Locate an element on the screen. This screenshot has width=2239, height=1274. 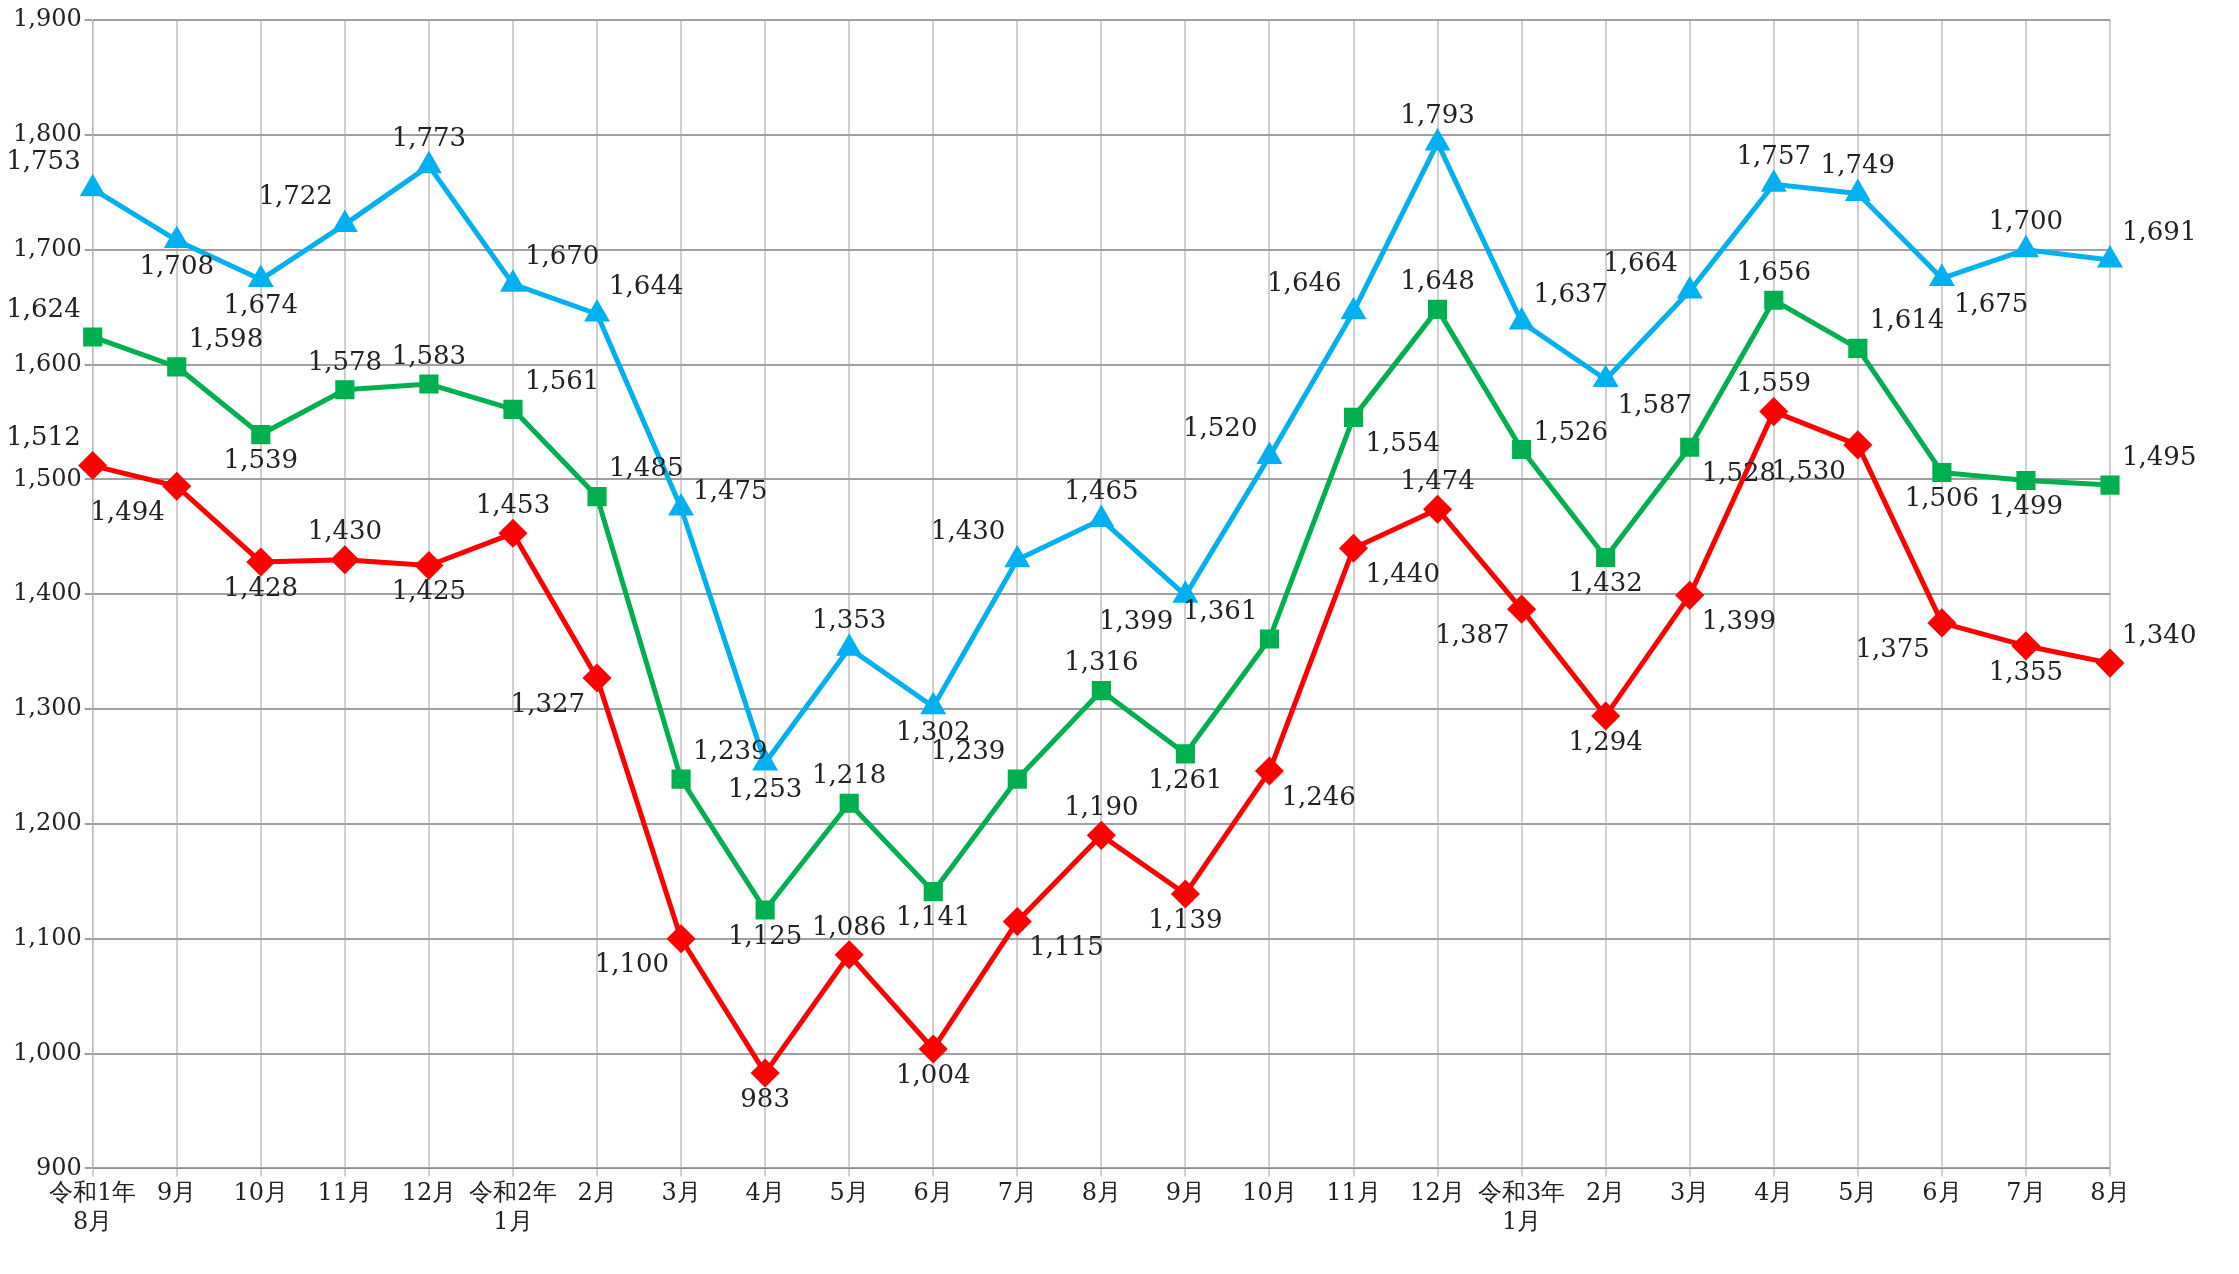
data-label: 1,340 is located at coordinates (2159, 633).